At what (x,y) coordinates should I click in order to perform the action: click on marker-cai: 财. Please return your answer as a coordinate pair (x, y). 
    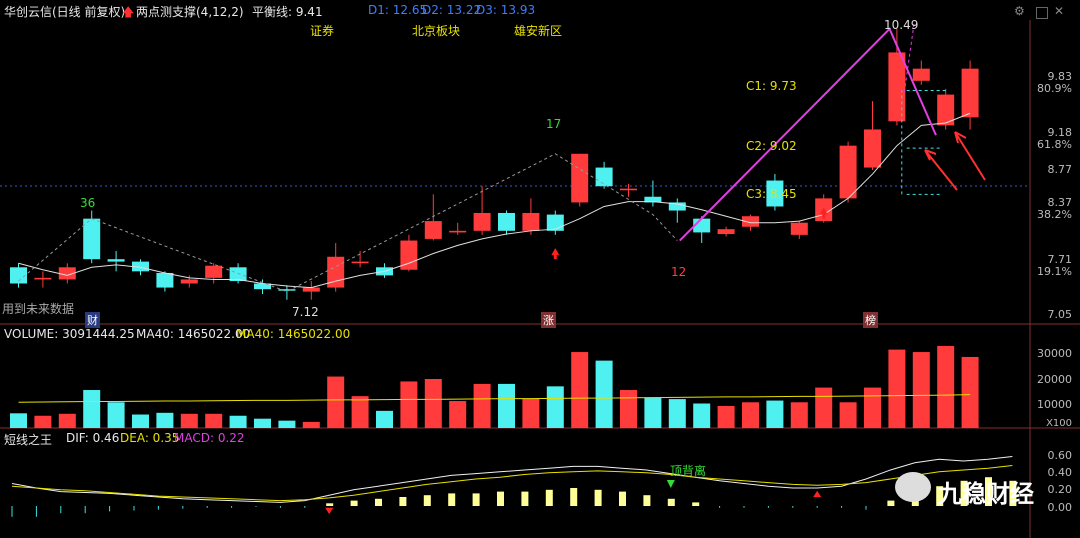
    Looking at the image, I should click on (92, 320).